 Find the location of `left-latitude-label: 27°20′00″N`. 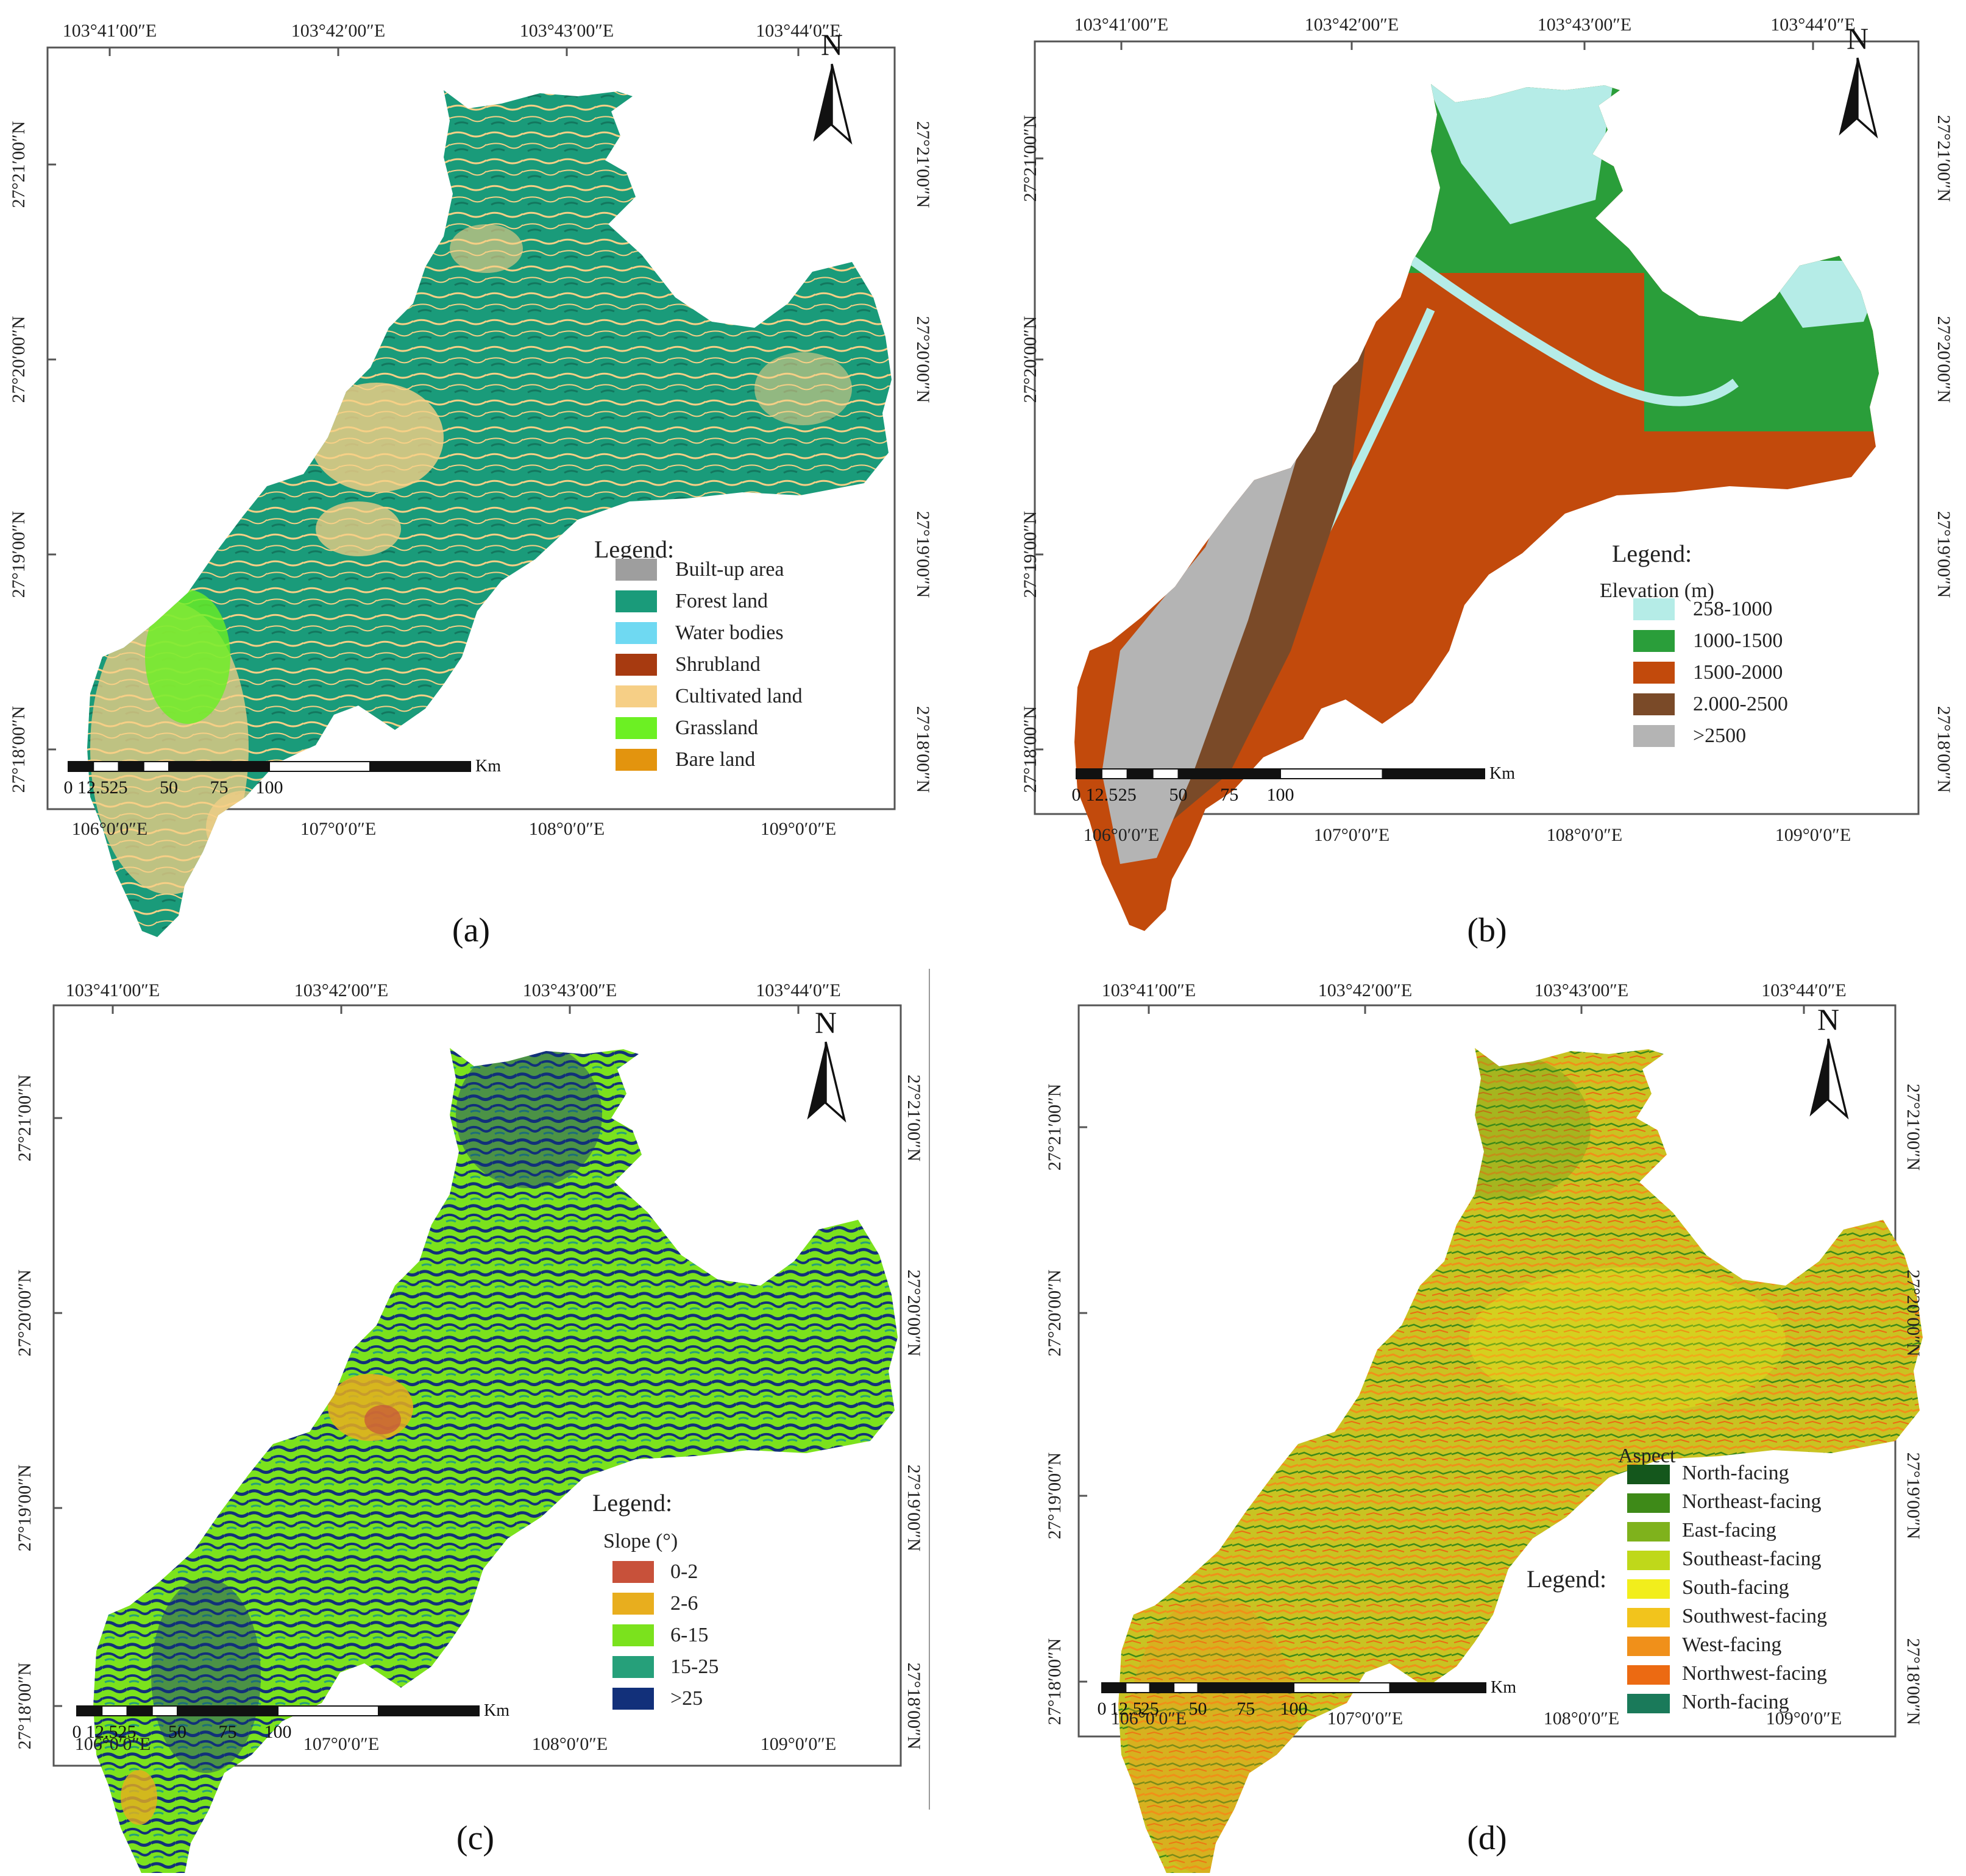

left-latitude-label: 27°20′00″N is located at coordinates (19, 359).